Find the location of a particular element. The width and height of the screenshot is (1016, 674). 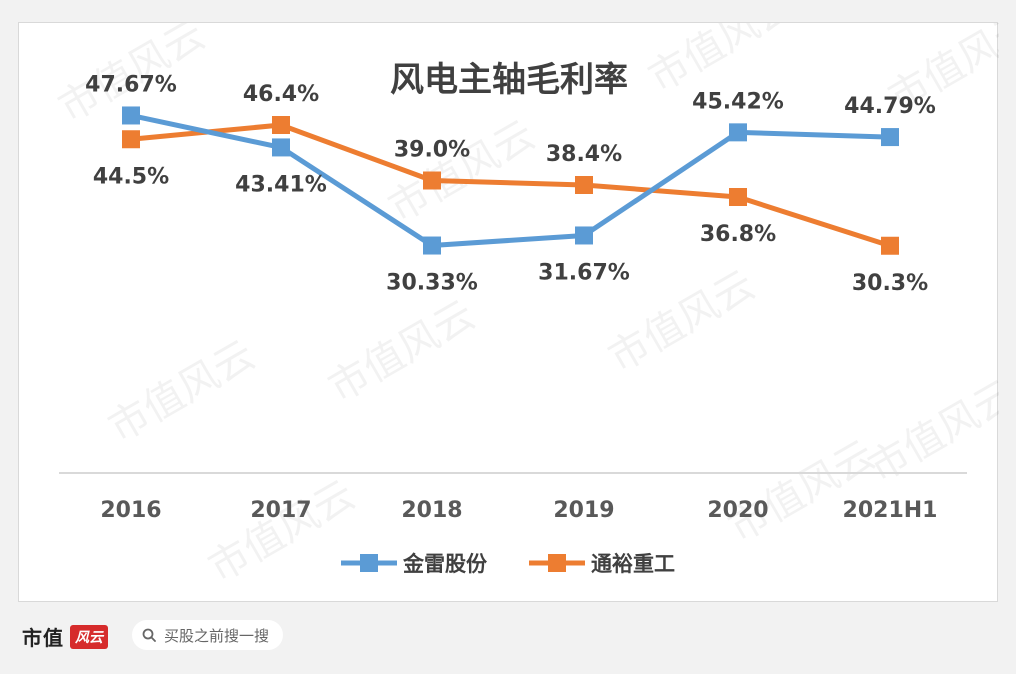

legend-label: 金雷股份 is located at coordinates (445, 564).